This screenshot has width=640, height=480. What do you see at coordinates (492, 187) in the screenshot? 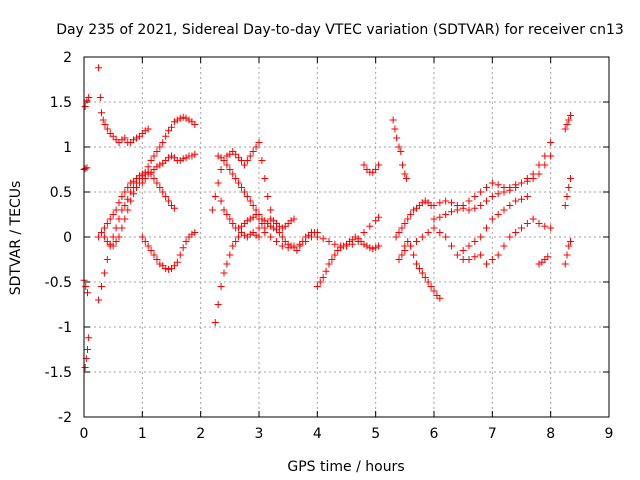
I see `series-arc-v` at bounding box center [492, 187].